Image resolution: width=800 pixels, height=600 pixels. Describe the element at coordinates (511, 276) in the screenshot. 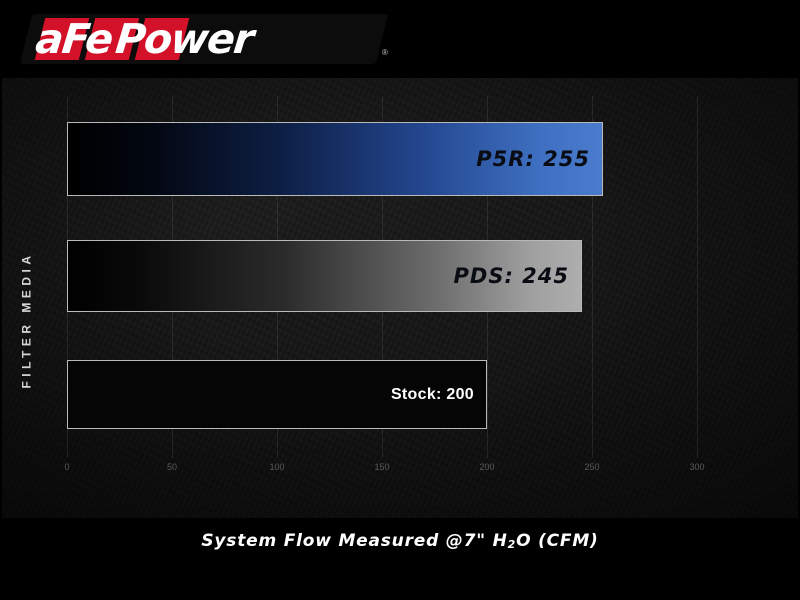

I see `bar-pds-label: PDS: 245` at that location.